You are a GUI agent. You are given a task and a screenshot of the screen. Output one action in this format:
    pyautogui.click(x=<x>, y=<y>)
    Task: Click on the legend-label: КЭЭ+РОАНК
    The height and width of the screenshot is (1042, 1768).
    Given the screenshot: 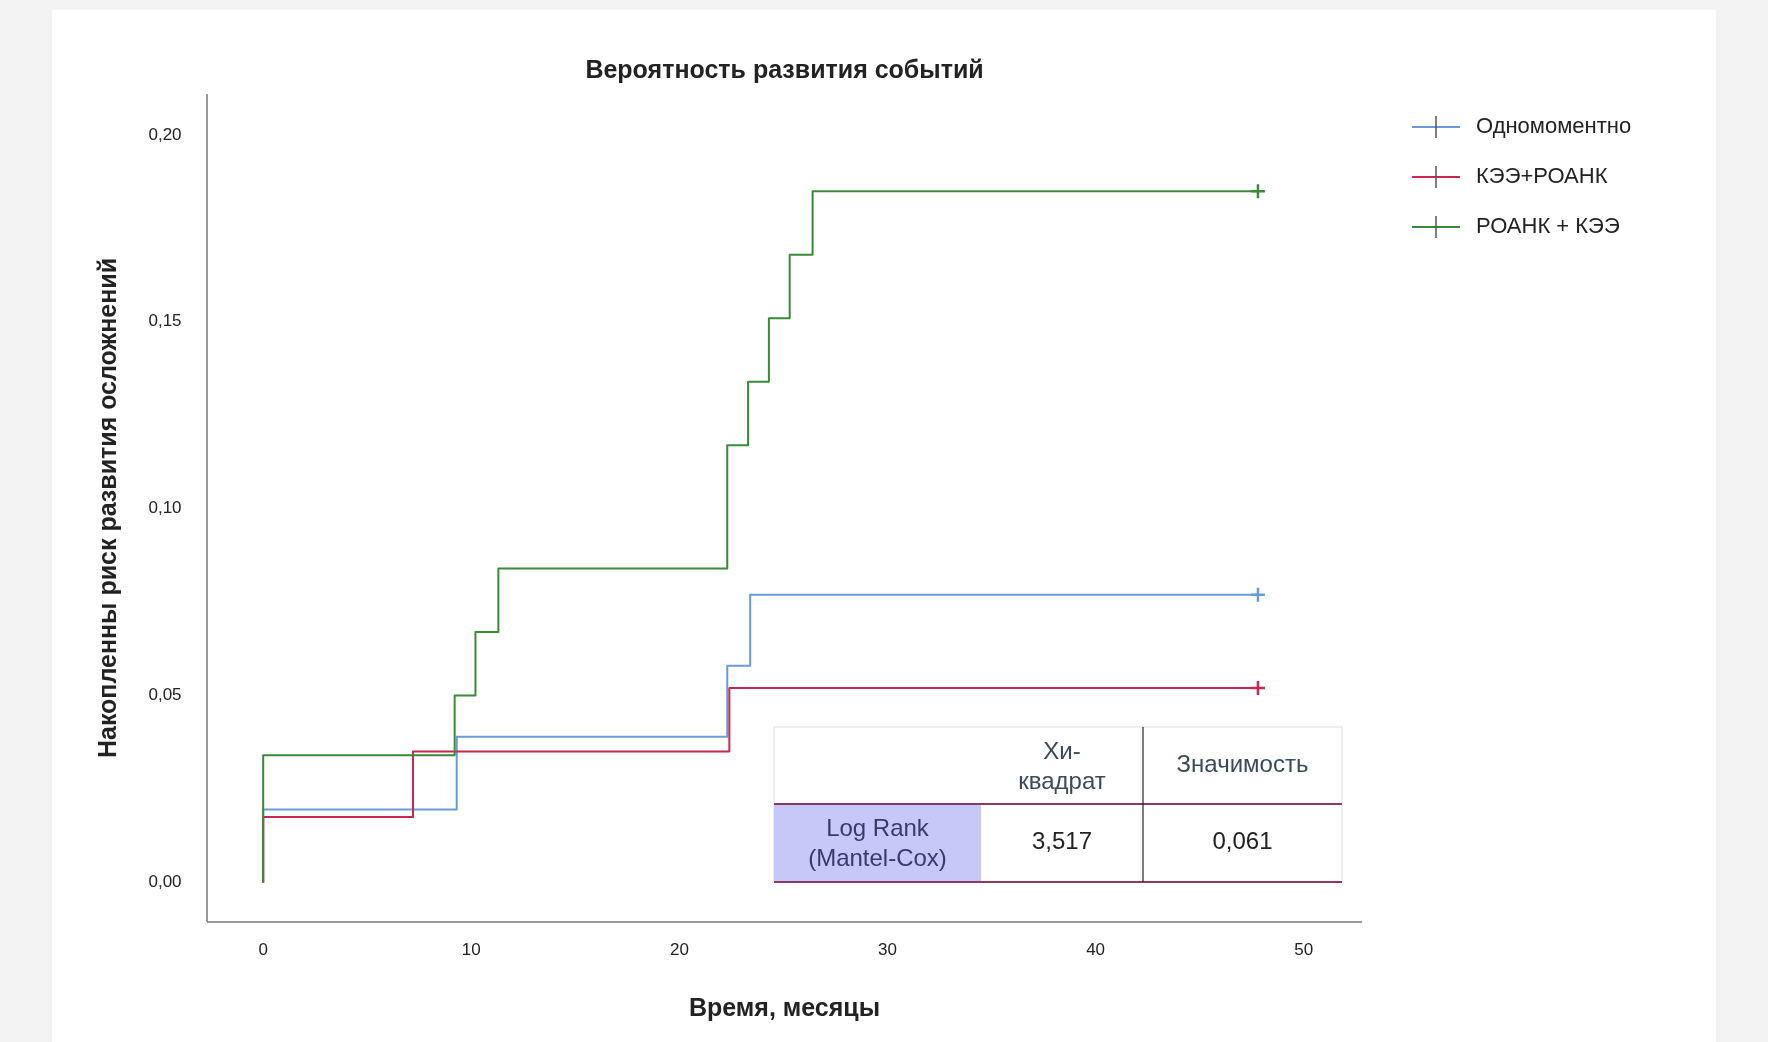 What is the action you would take?
    pyautogui.click(x=1542, y=175)
    